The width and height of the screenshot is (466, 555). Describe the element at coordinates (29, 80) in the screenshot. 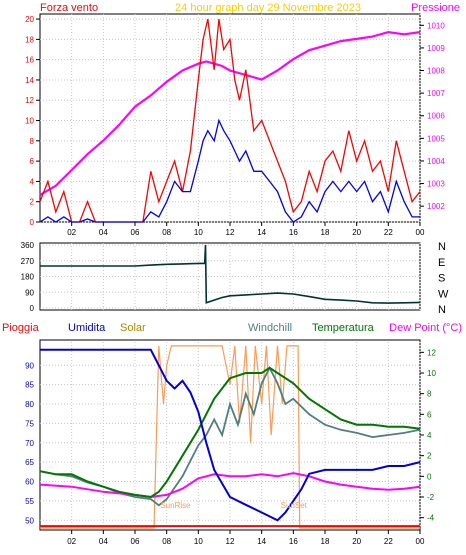

I see `wind-tick-label-y: 14` at that location.